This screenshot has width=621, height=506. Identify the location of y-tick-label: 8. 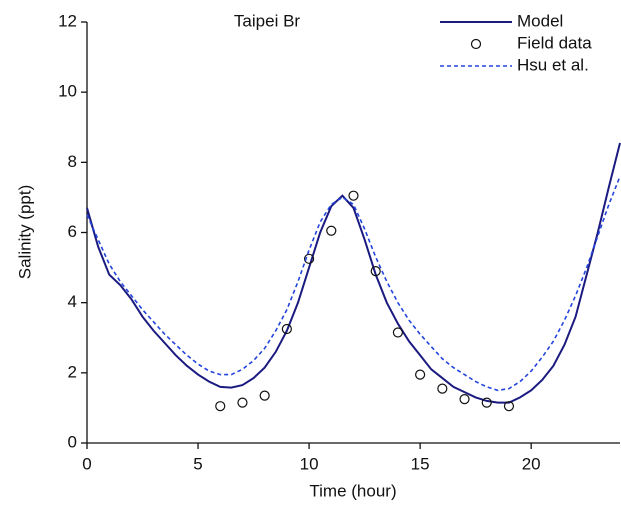
(72, 161).